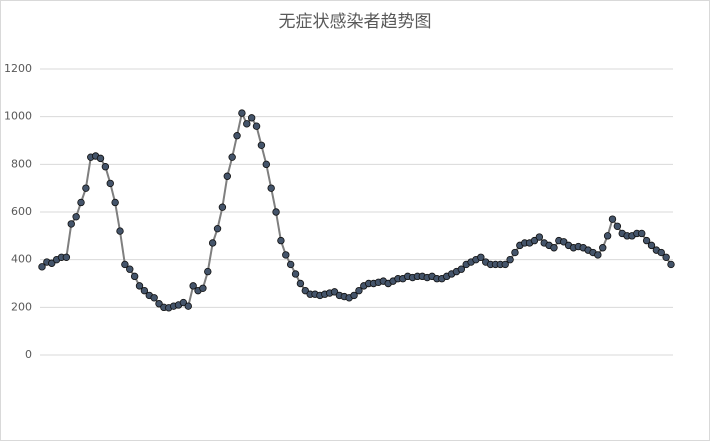 The height and width of the screenshot is (441, 710). I want to click on y-tick-label: 0, so click(28, 354).